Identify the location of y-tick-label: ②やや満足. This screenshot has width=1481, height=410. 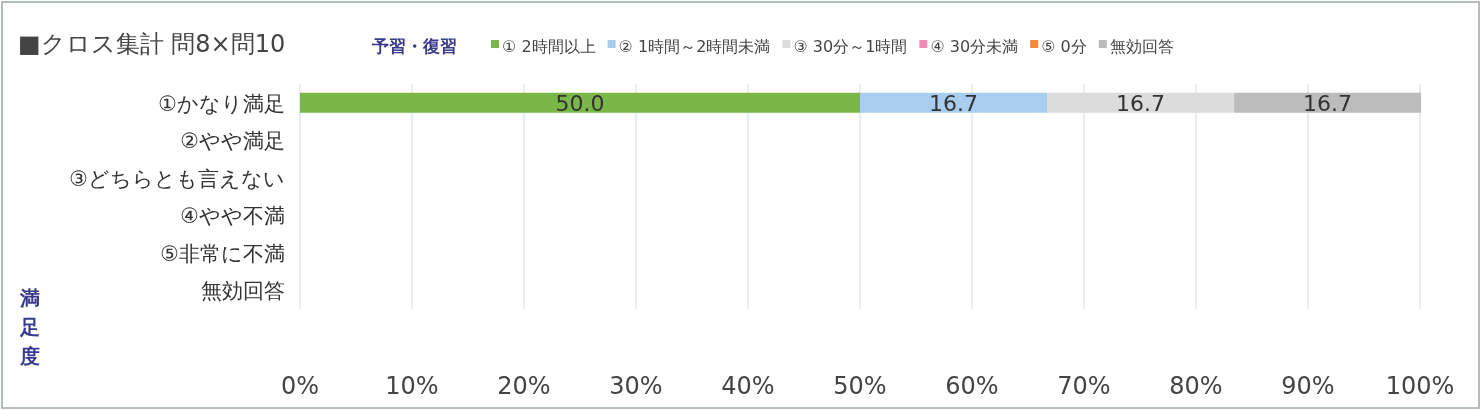
(232, 141).